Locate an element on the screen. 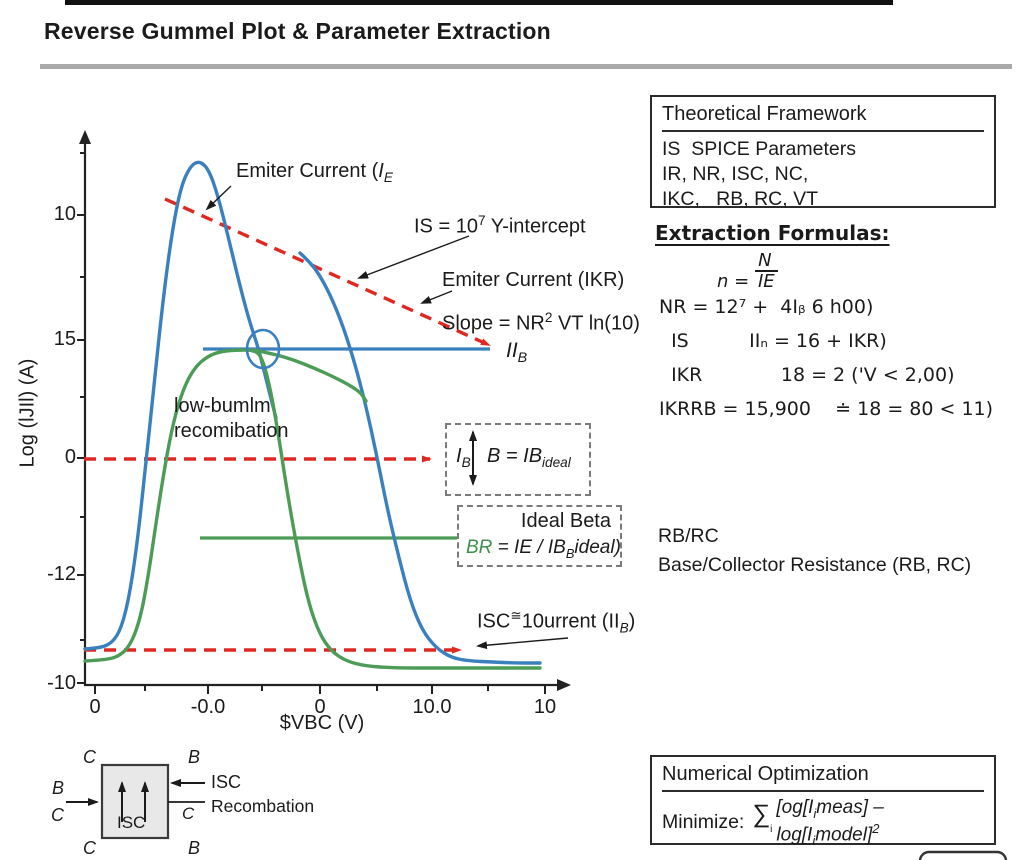 Image resolution: width=1024 pixels, height=860 pixels. rb-rc-block: RB/RC Base/Collector Resistance (RB, RC) is located at coordinates (814, 551).